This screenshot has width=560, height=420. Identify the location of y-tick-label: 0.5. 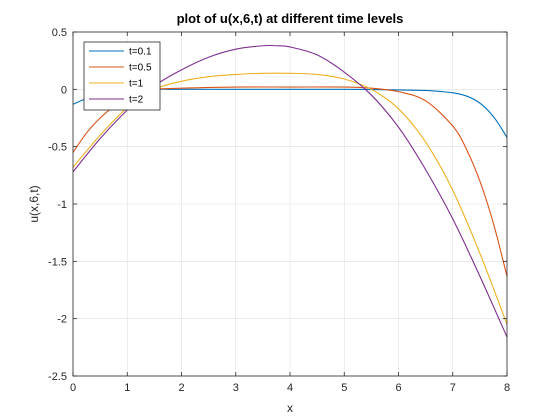
(59, 33).